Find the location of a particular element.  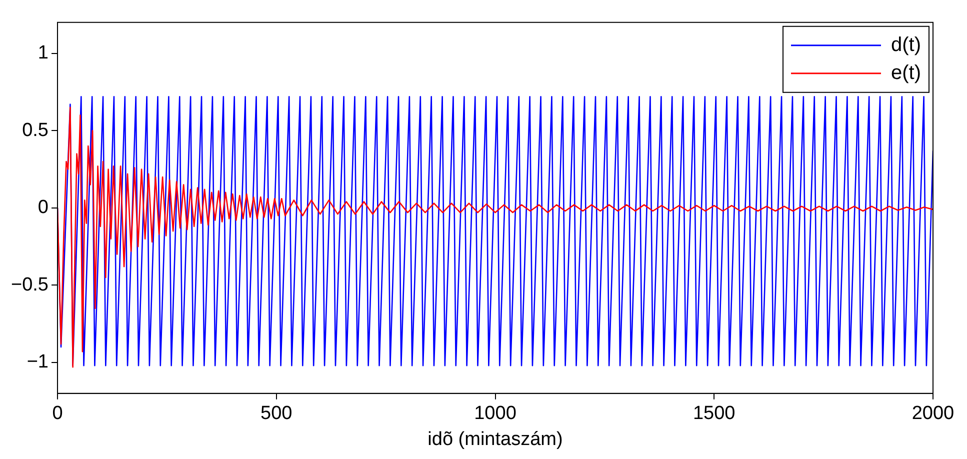

x-tick-label: 2000 is located at coordinates (933, 413).